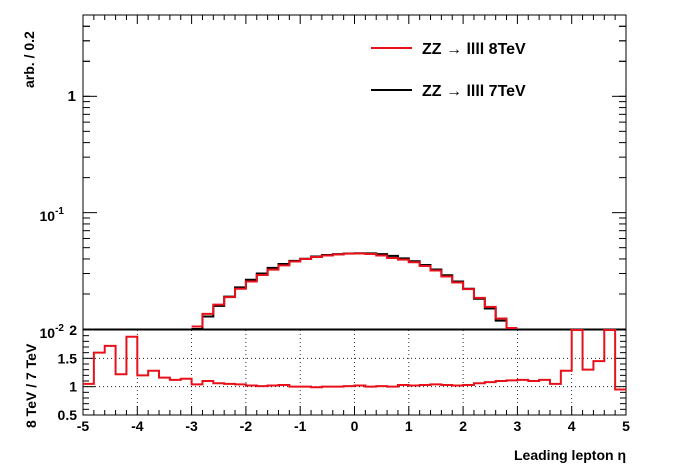 The image size is (696, 472). What do you see at coordinates (474, 49) in the screenshot?
I see `legend-label-8tev: ZZ → llll 8TeV` at bounding box center [474, 49].